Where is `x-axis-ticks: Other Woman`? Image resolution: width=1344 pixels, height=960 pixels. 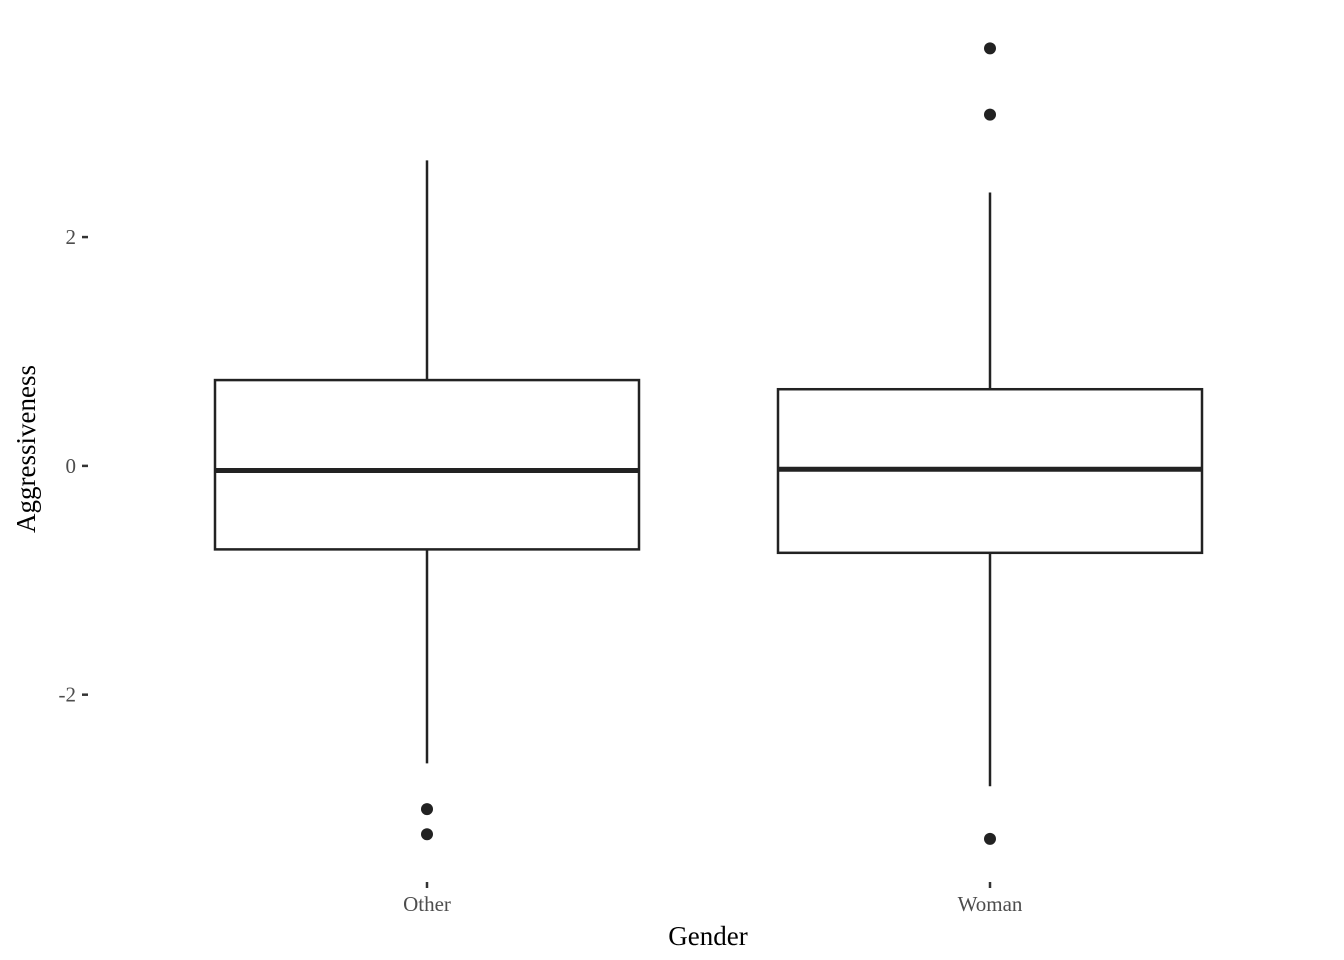
x-axis-ticks: Other Woman is located at coordinates (713, 899).